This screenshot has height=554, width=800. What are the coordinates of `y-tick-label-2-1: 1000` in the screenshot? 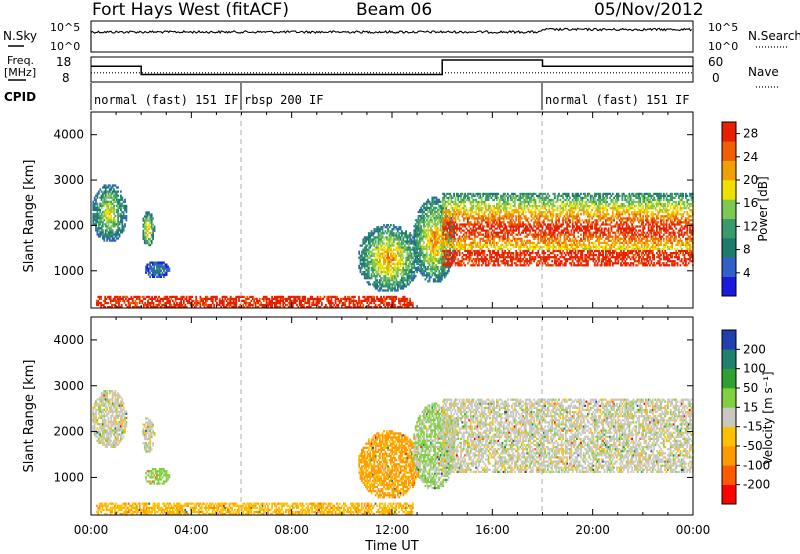 It's located at (68, 477).